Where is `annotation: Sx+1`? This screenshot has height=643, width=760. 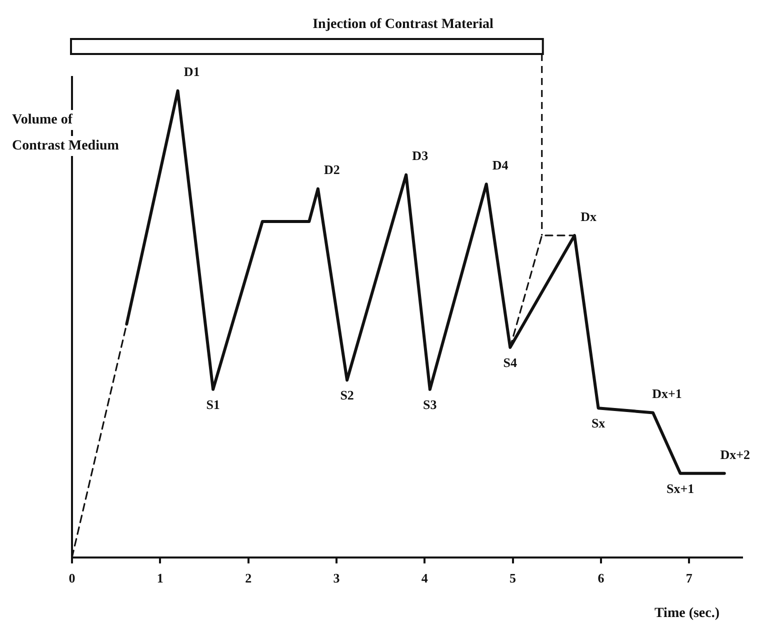 annotation: Sx+1 is located at coordinates (680, 488).